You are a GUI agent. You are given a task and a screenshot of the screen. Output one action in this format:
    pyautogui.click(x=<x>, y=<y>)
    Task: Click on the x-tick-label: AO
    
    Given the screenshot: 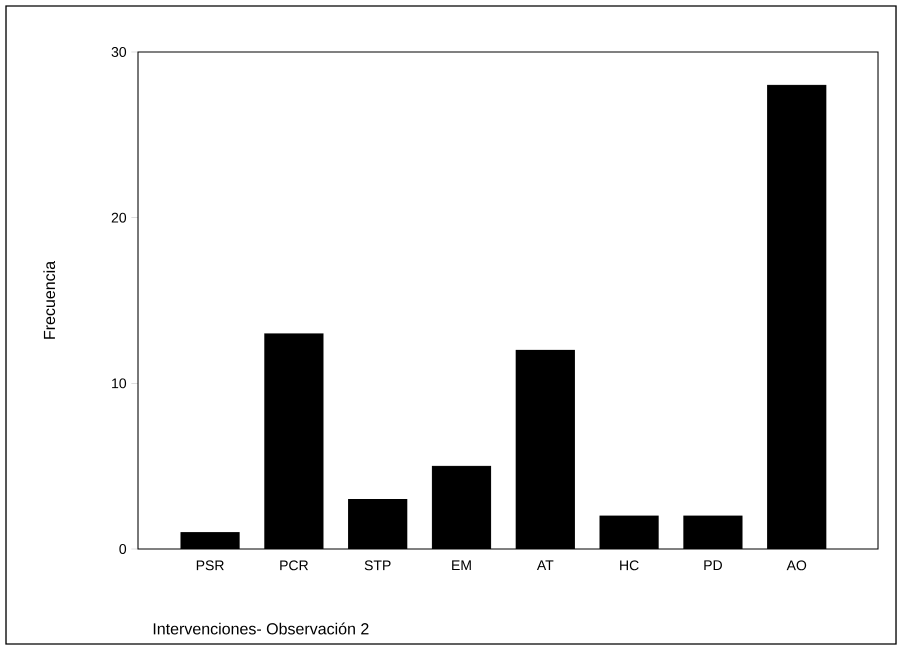 What is the action you would take?
    pyautogui.click(x=796, y=565)
    